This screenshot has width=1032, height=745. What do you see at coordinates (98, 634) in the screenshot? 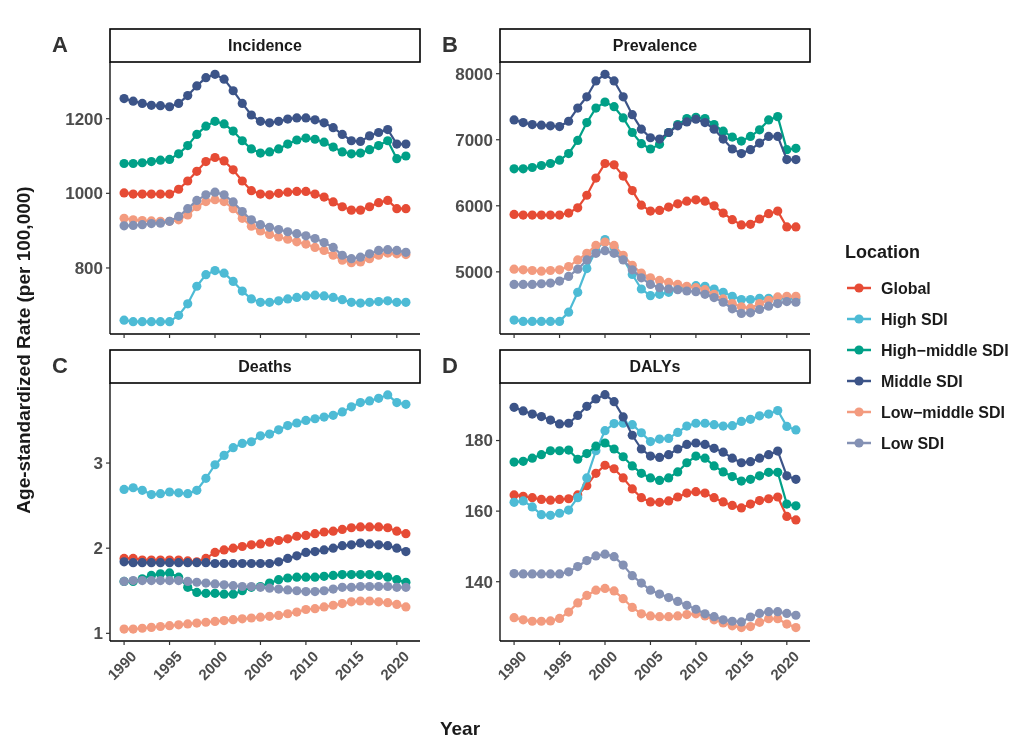
I see `y-tick-label: 1` at bounding box center [98, 634].